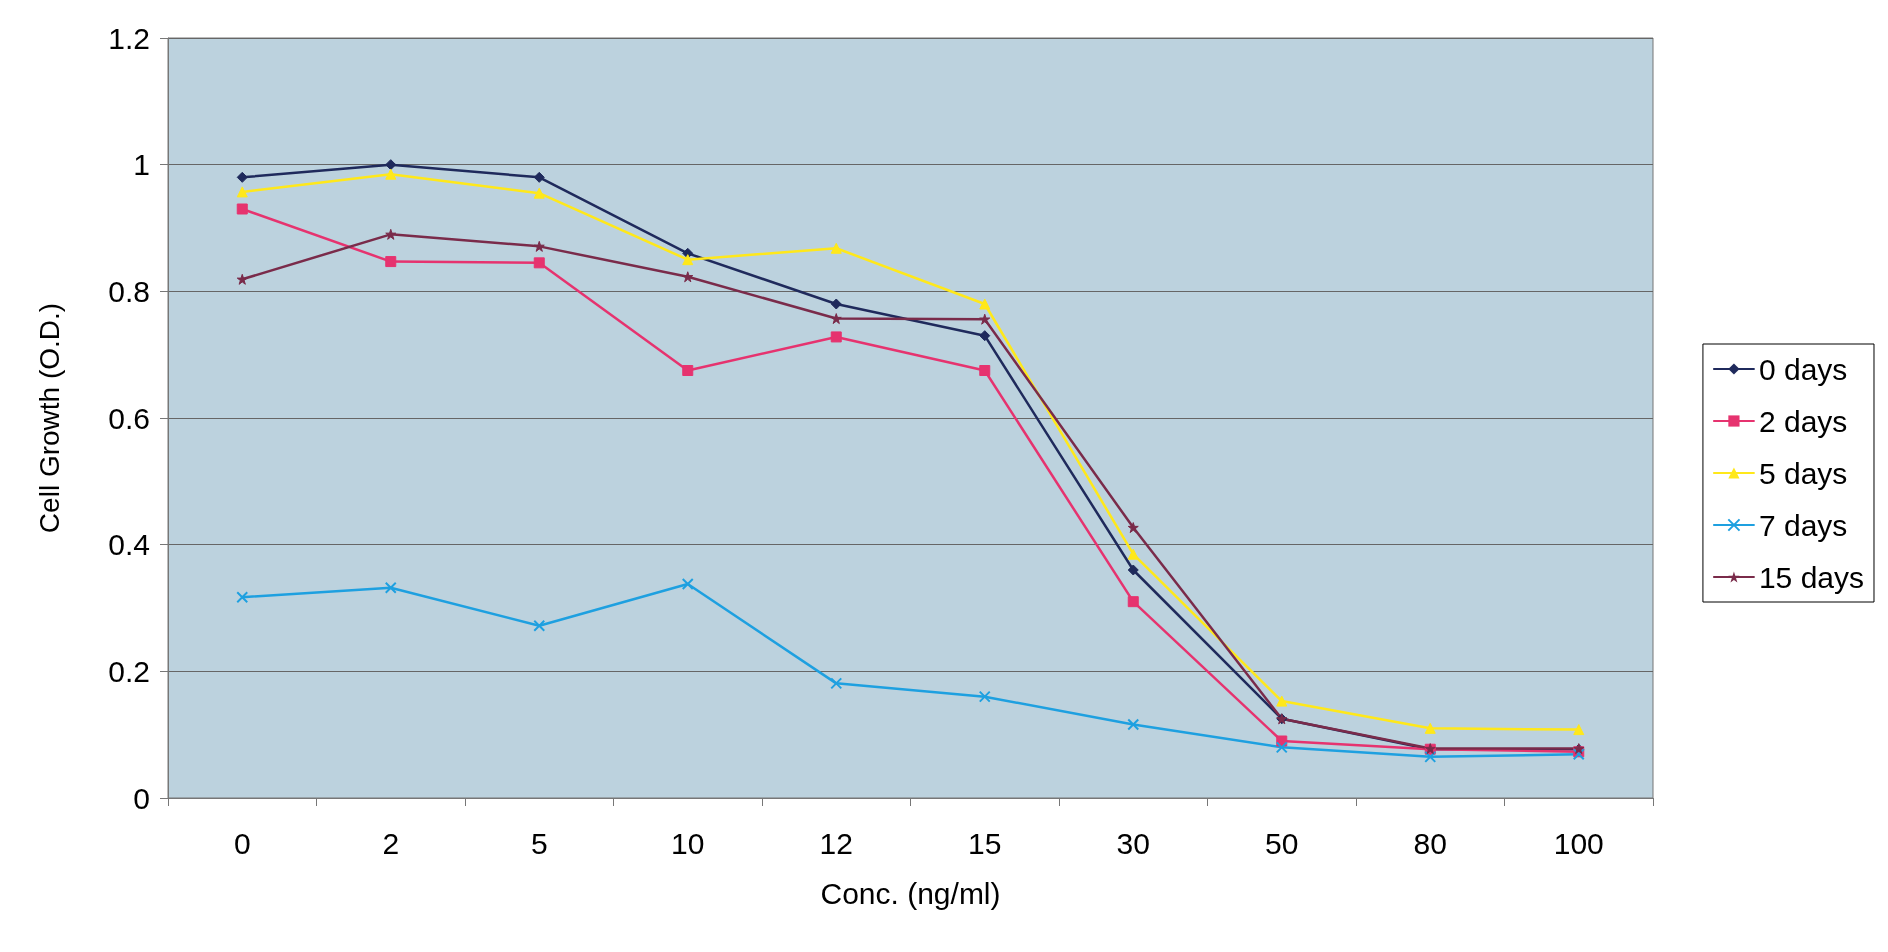  What do you see at coordinates (1803, 473) in the screenshot?
I see `legend-label: 5 days` at bounding box center [1803, 473].